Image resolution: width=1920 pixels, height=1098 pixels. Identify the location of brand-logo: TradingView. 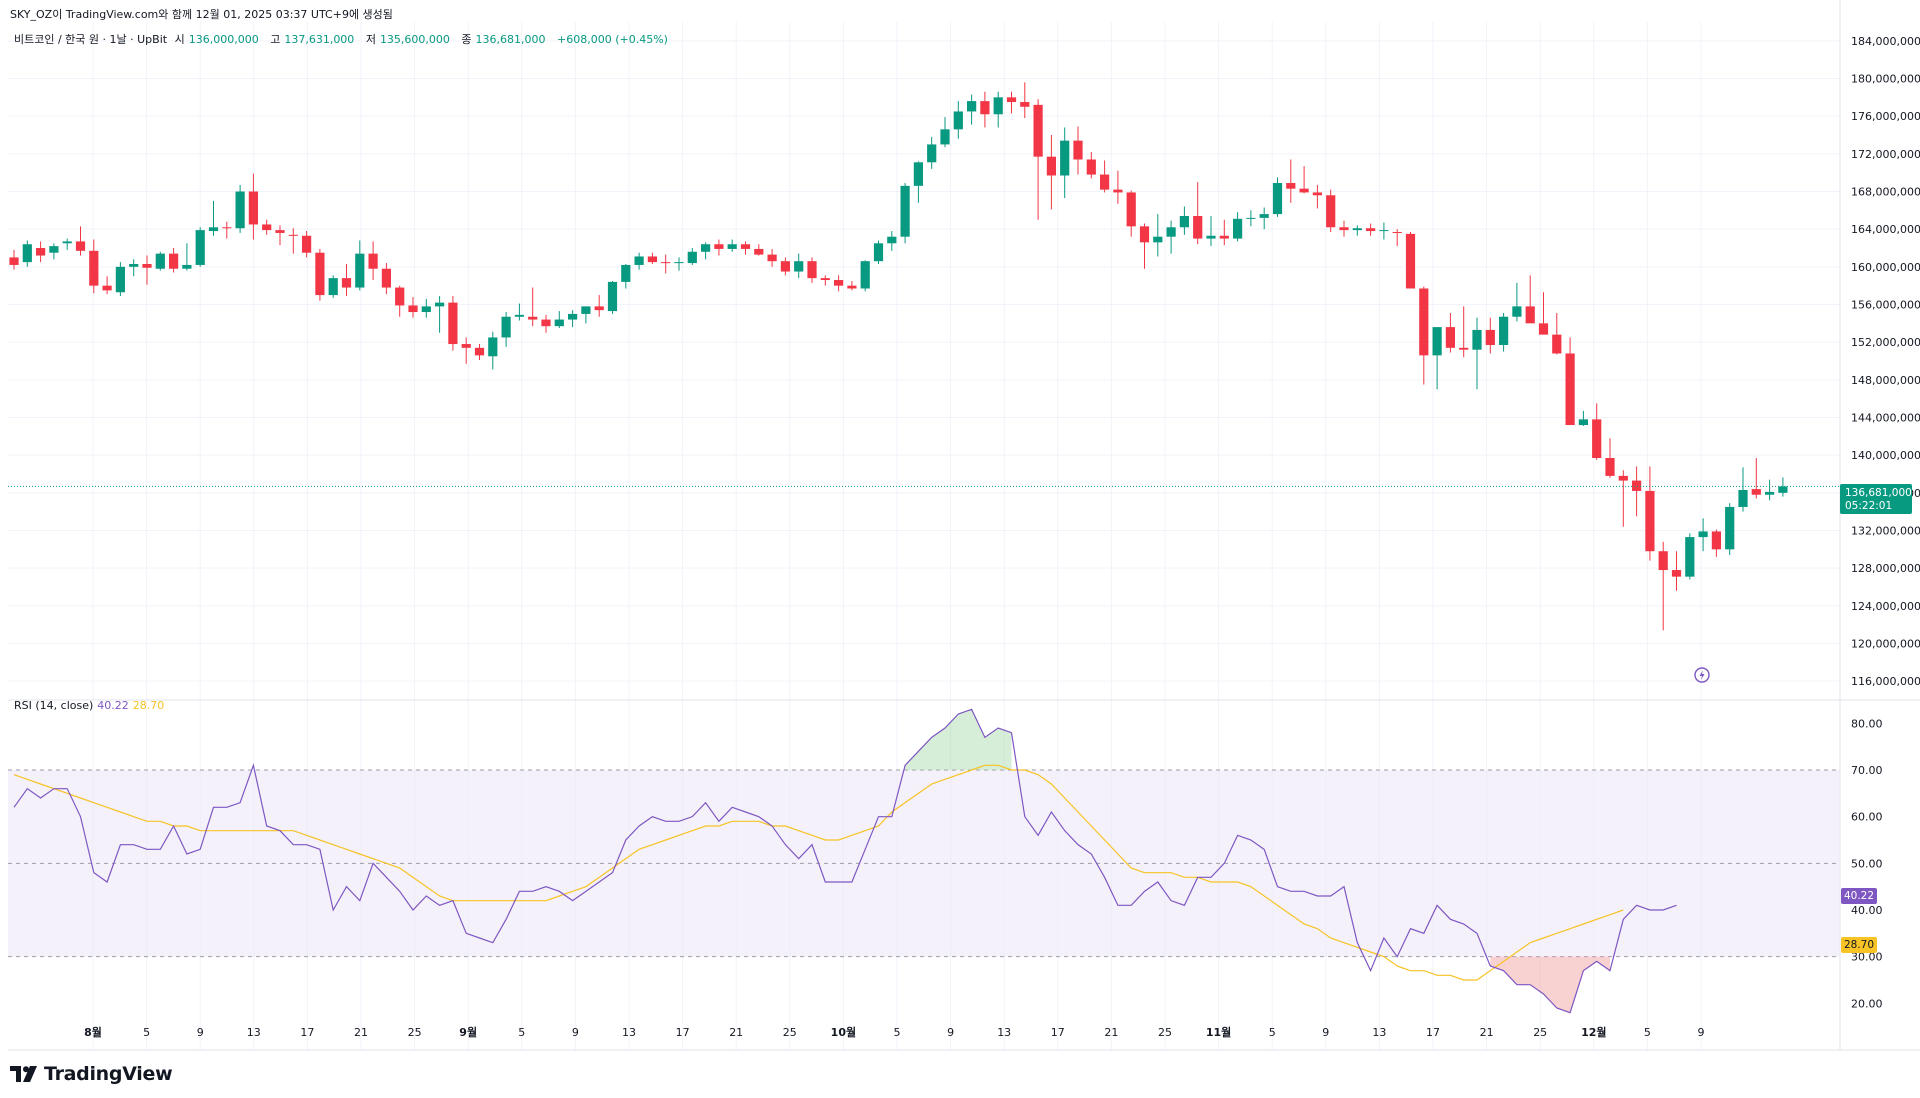
(91, 1074).